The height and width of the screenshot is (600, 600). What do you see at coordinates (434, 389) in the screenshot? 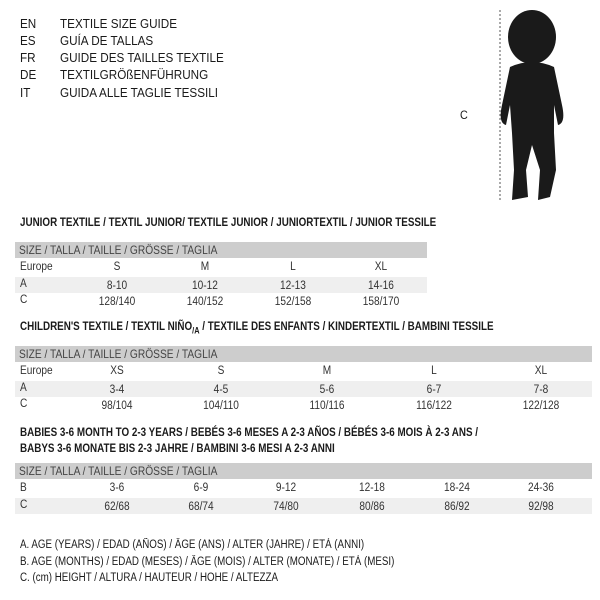
I see `table-cell: 6-7` at bounding box center [434, 389].